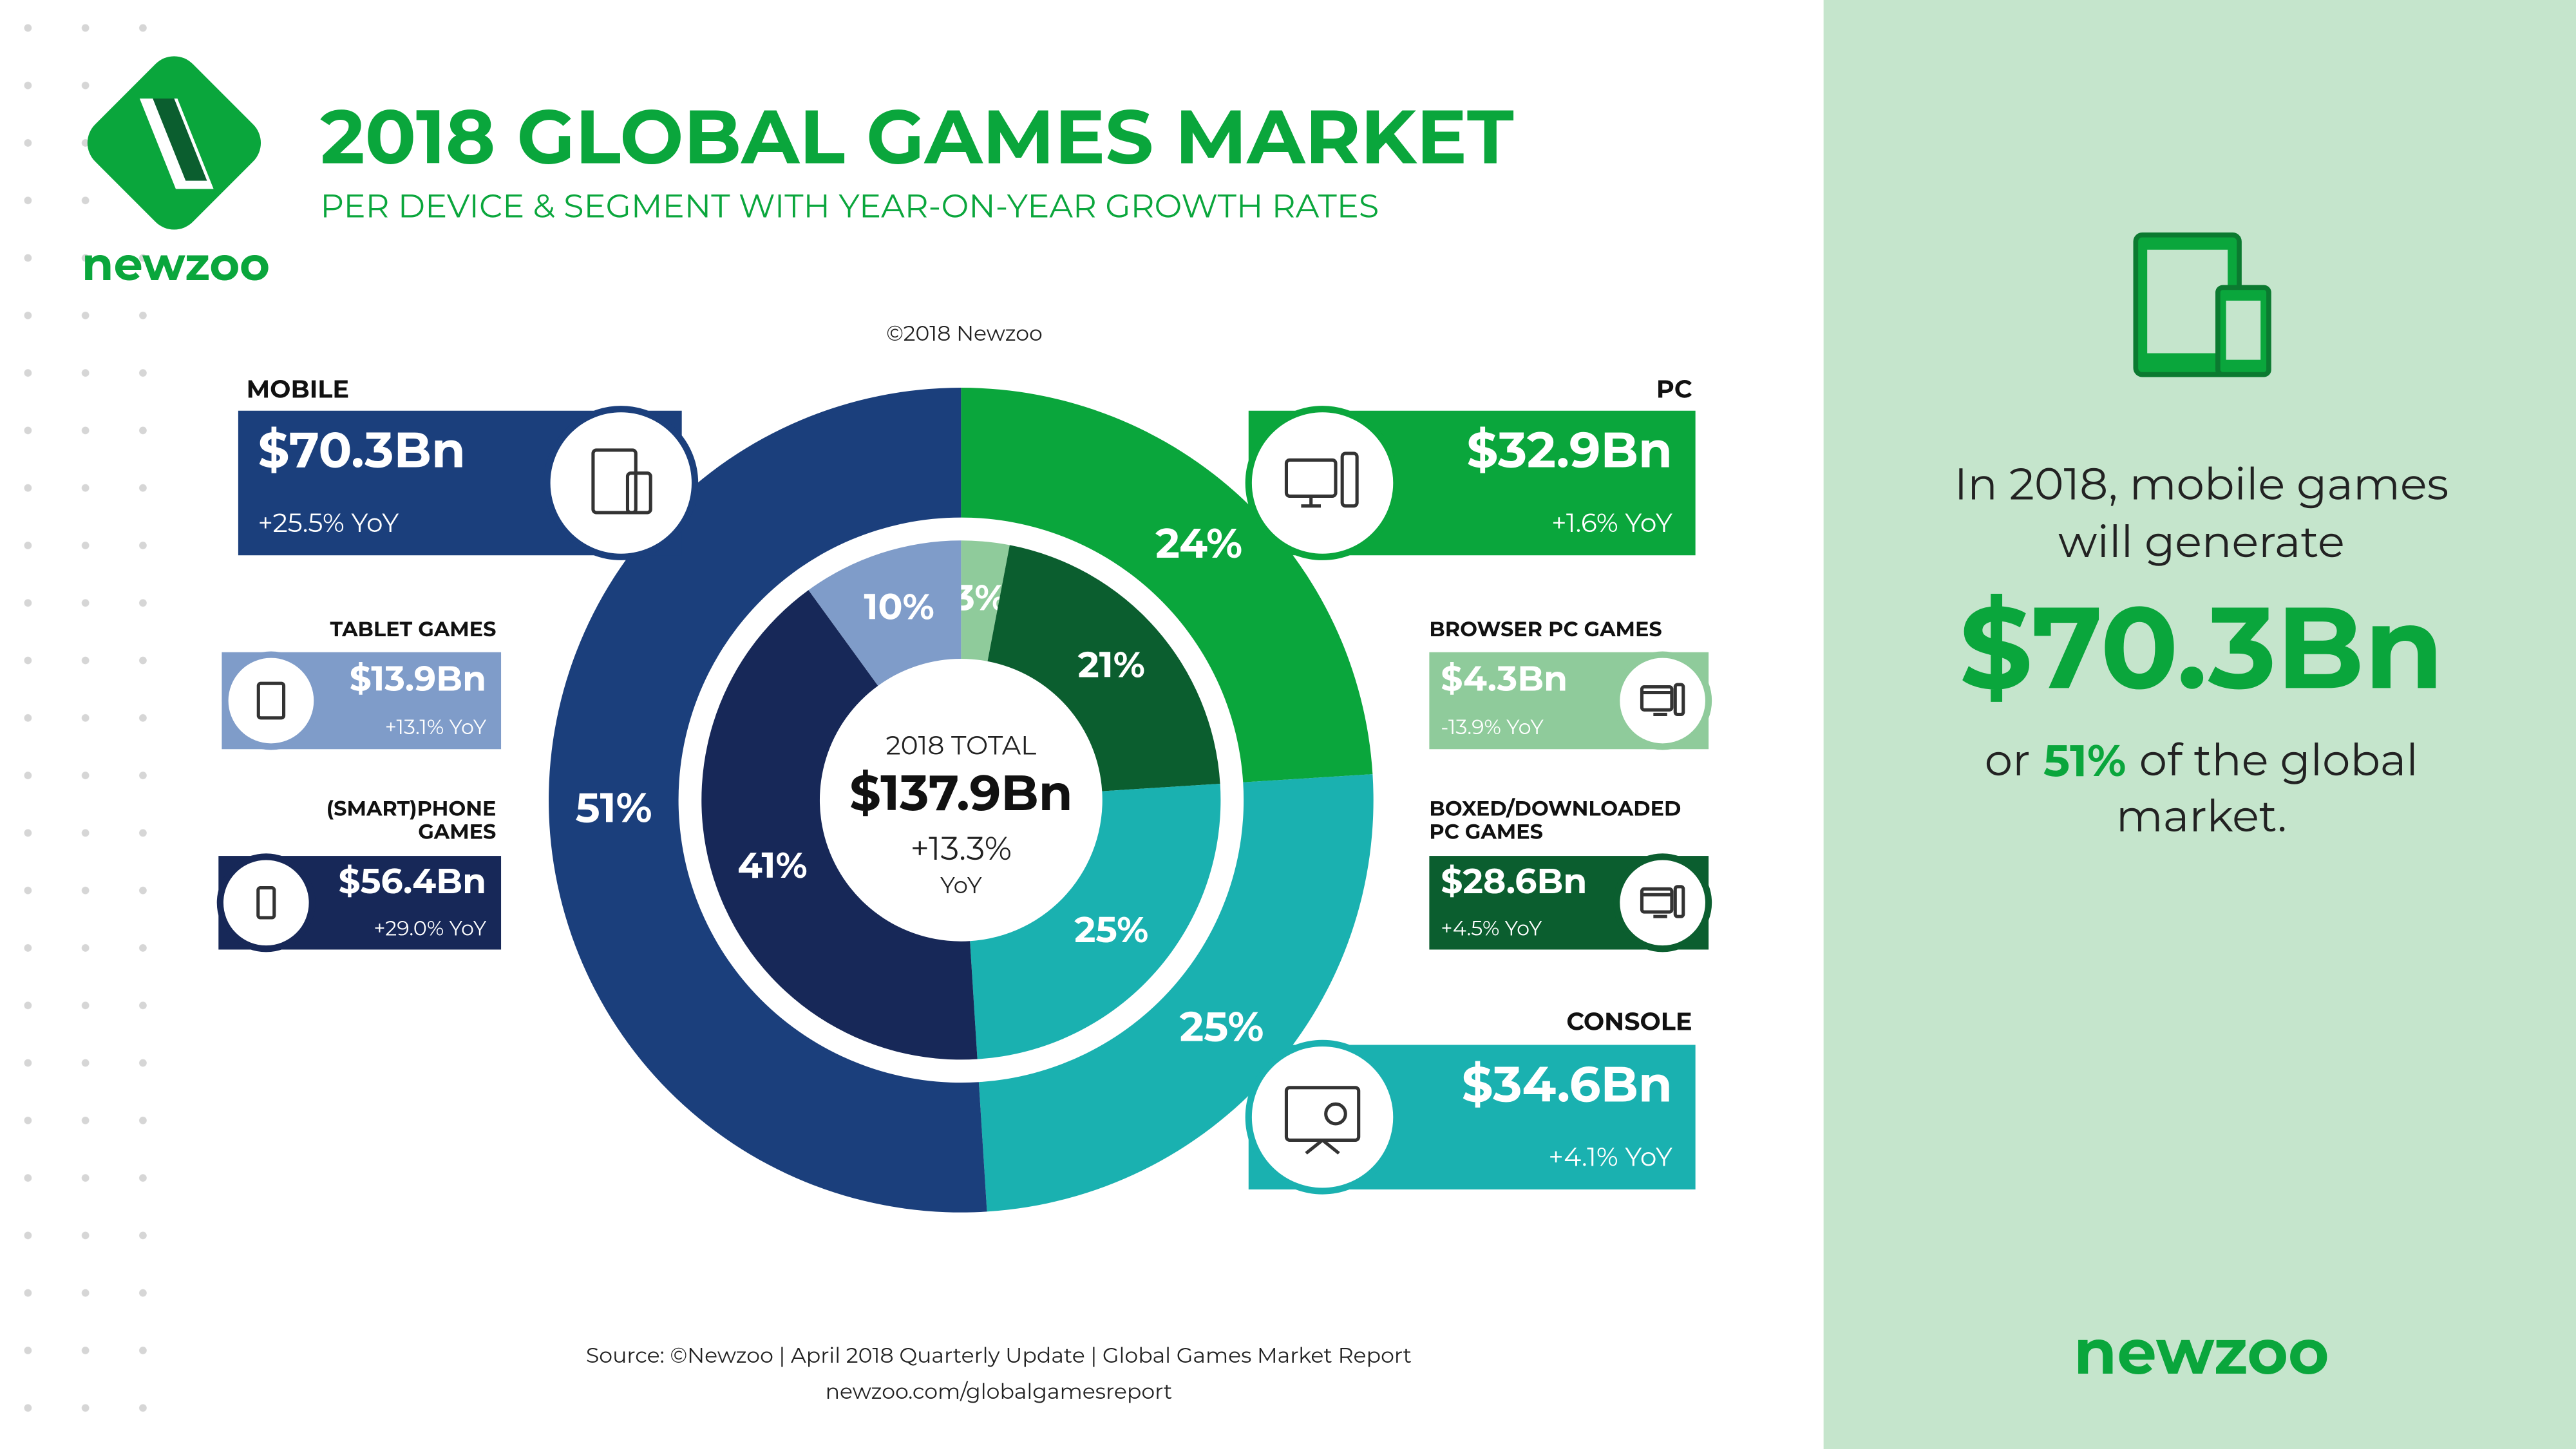 Image resolution: width=2576 pixels, height=1449 pixels. What do you see at coordinates (961, 793) in the screenshot?
I see `center-value: $137.9Bn` at bounding box center [961, 793].